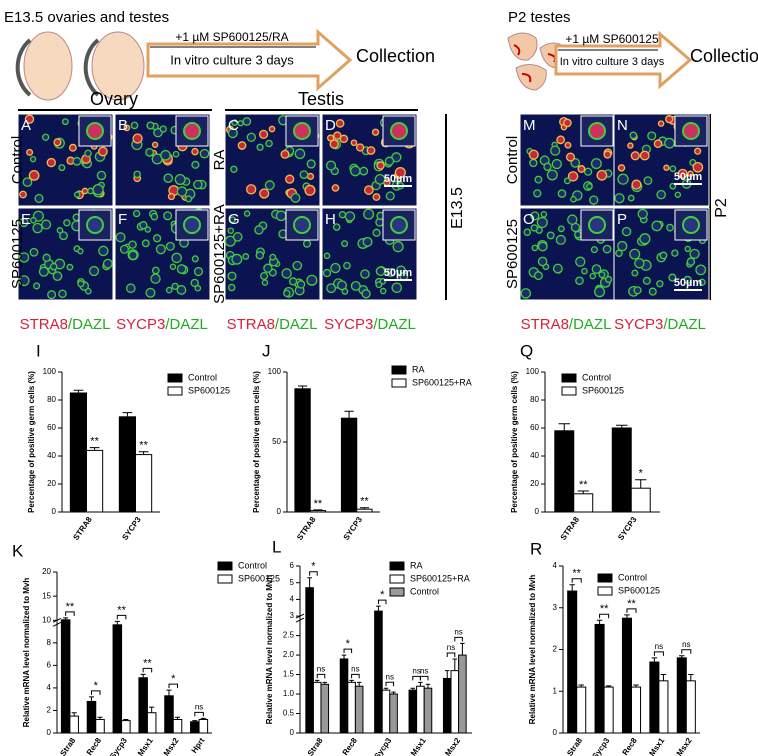 The image size is (758, 756). I want to click on y-axis-label: Relative mRNA level normalized to Mvh, so click(269, 650).